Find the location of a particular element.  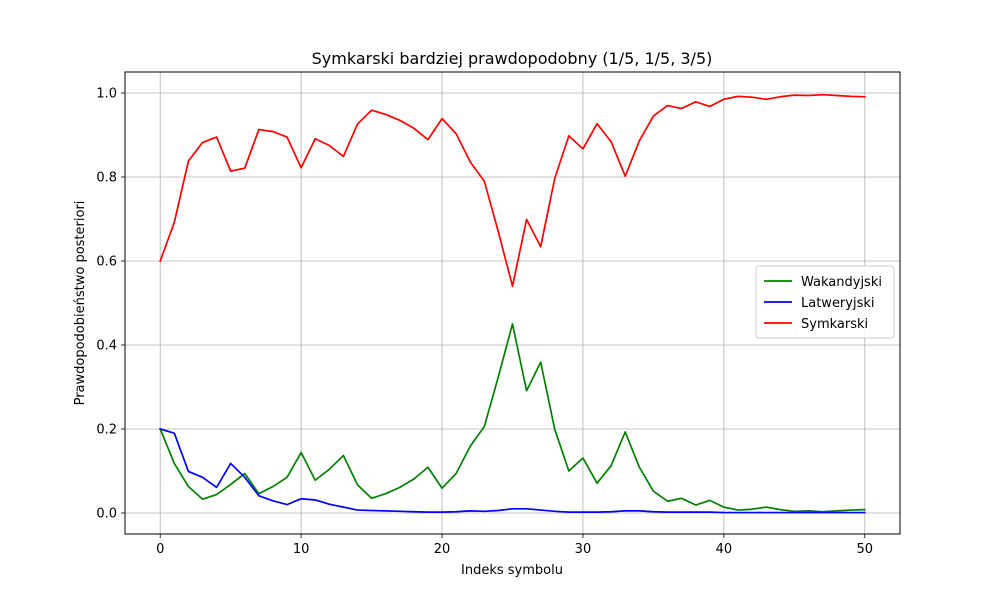

x-tick-label: 0 is located at coordinates (160, 549).